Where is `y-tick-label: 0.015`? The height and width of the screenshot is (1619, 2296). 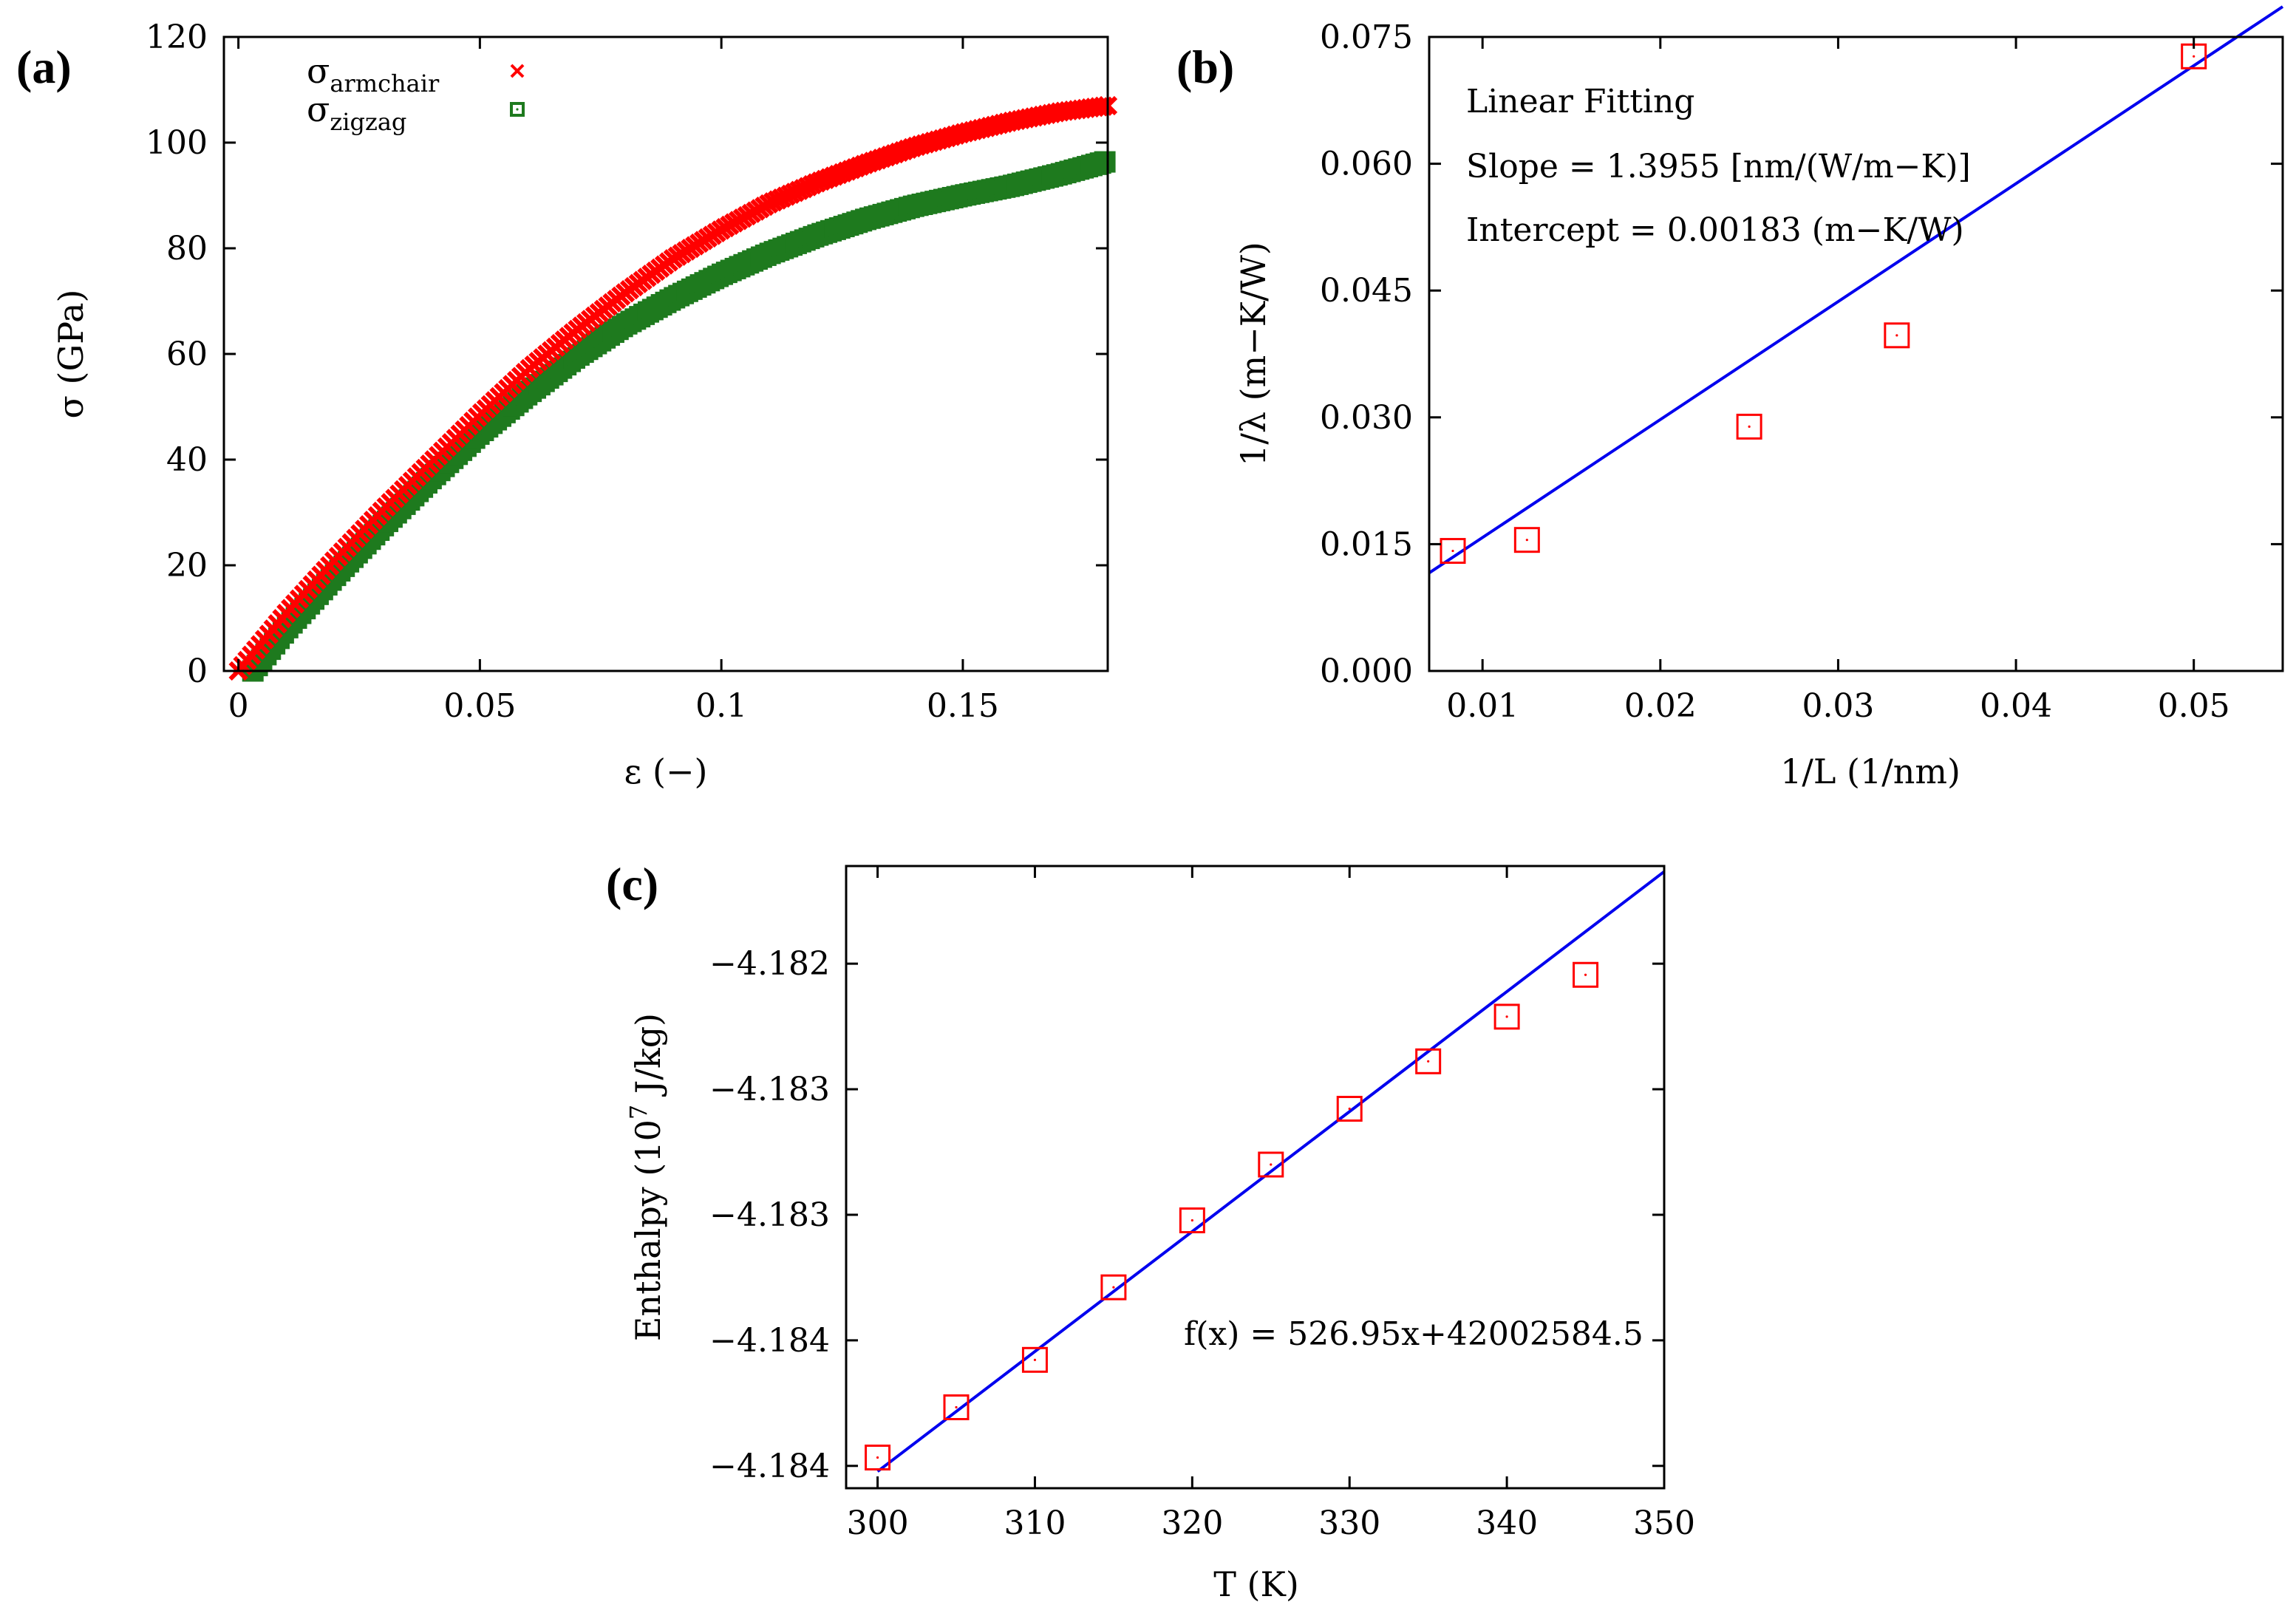 y-tick-label: 0.015 is located at coordinates (1366, 544).